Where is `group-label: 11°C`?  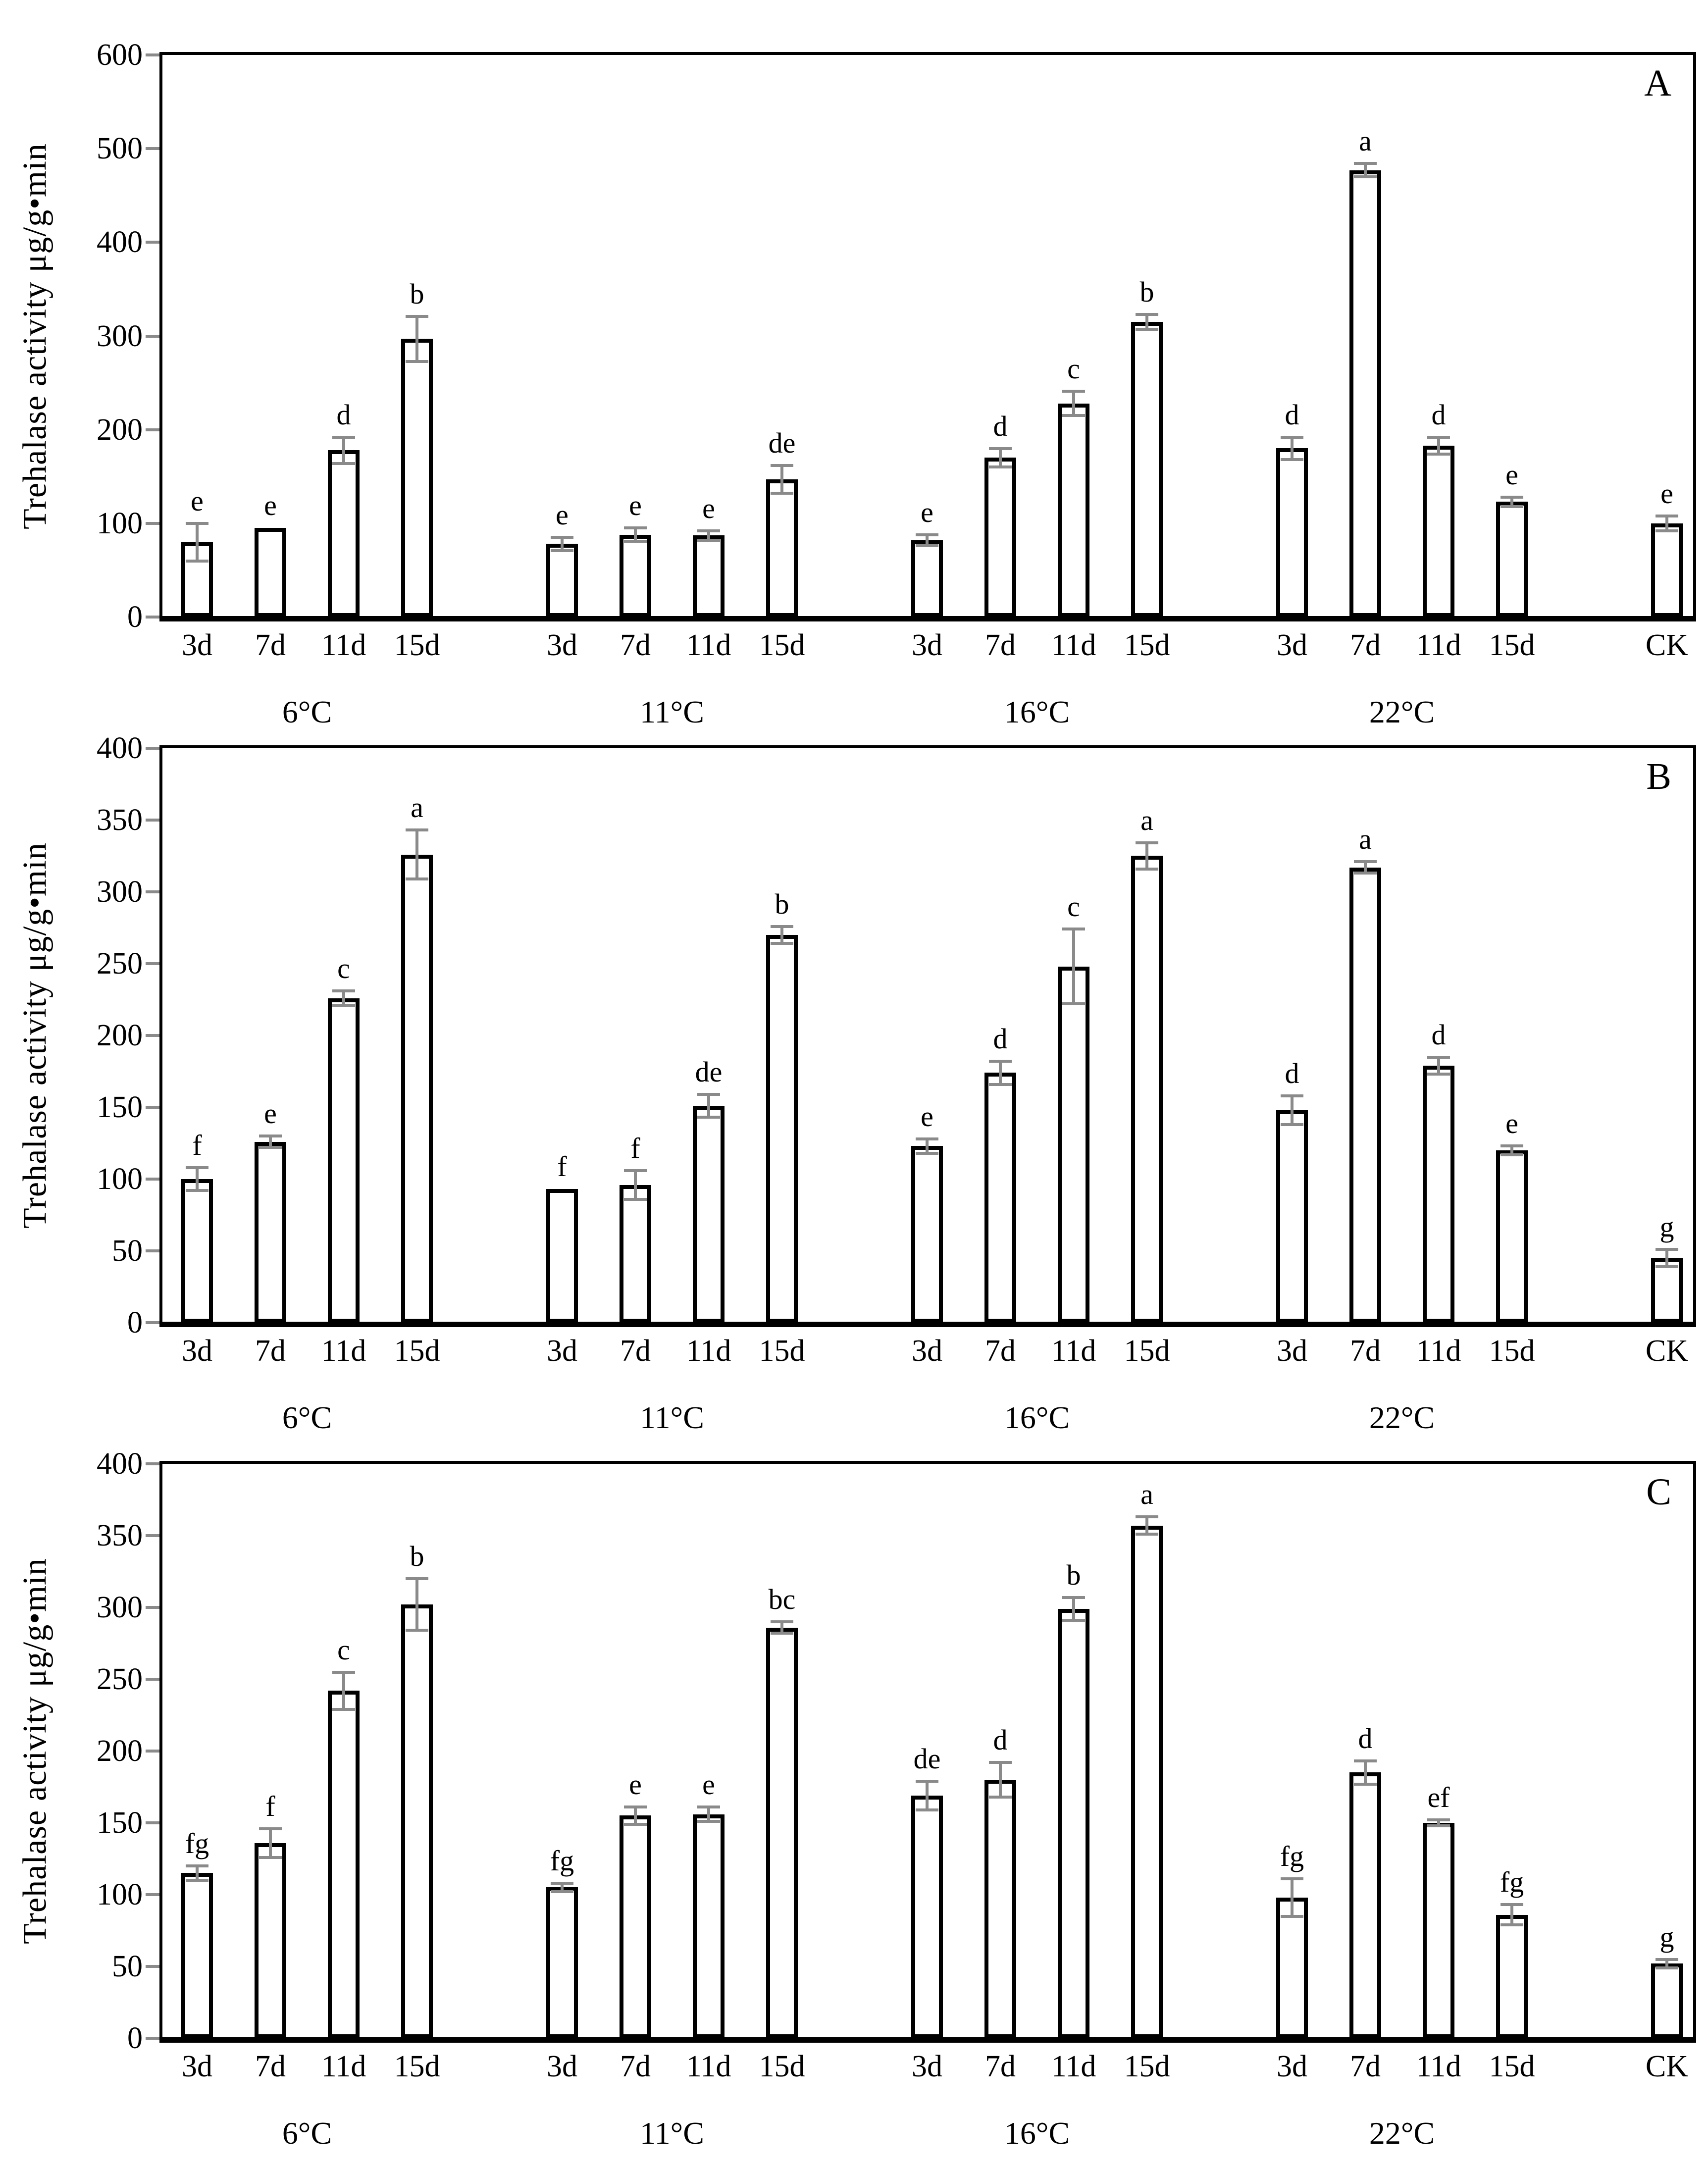
group-label: 11°C is located at coordinates (672, 1417).